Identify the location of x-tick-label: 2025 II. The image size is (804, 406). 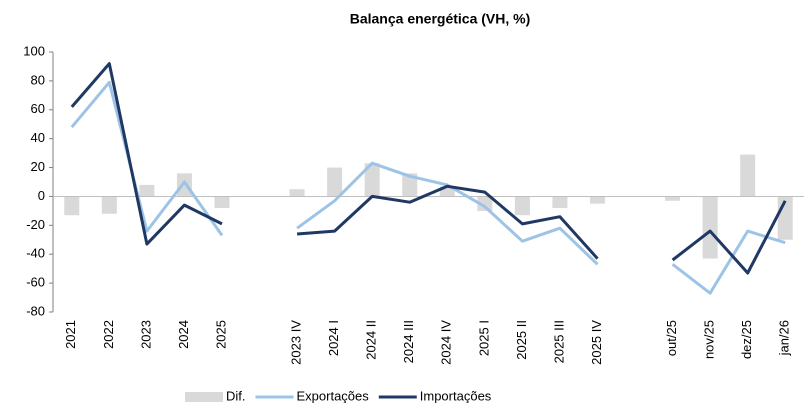
(521, 340).